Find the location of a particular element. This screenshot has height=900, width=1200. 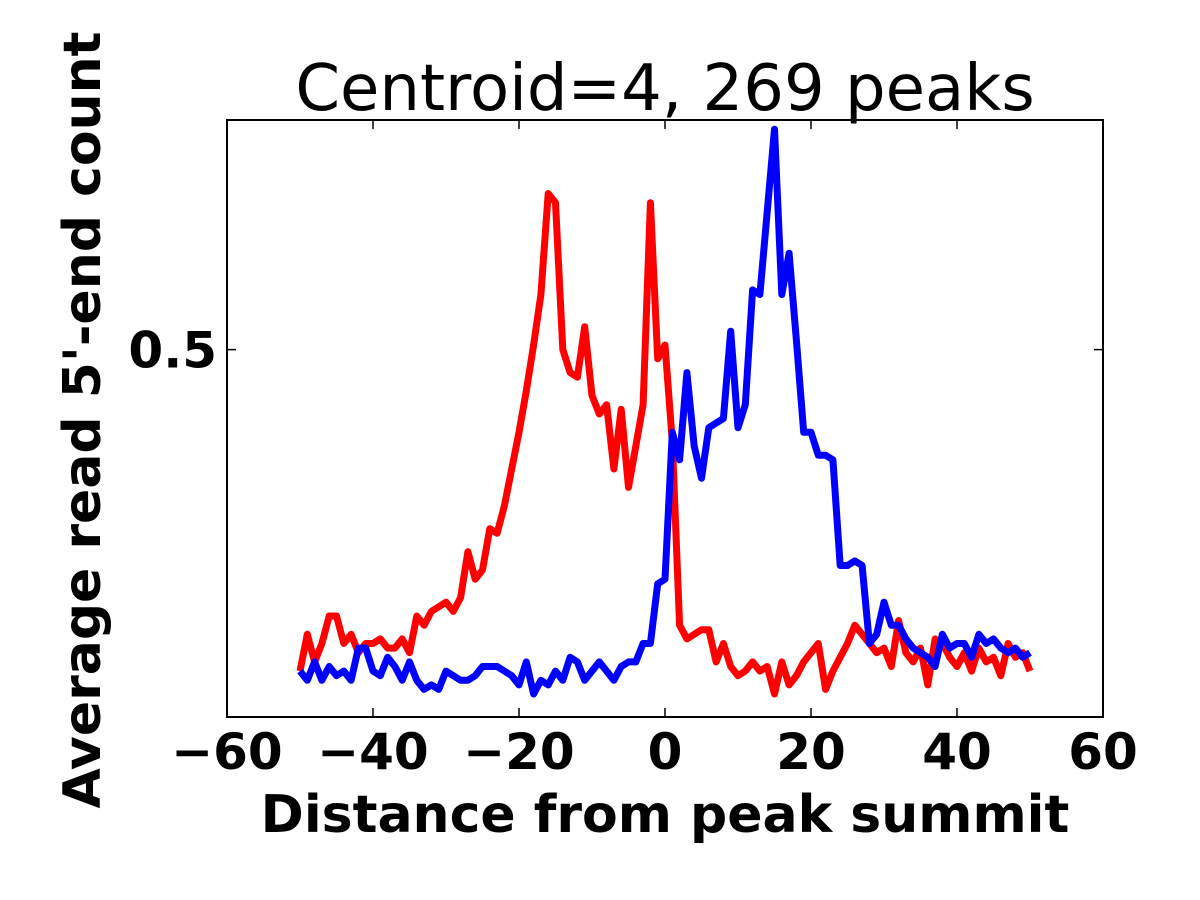

x-tick-label: −20 is located at coordinates (518, 752).